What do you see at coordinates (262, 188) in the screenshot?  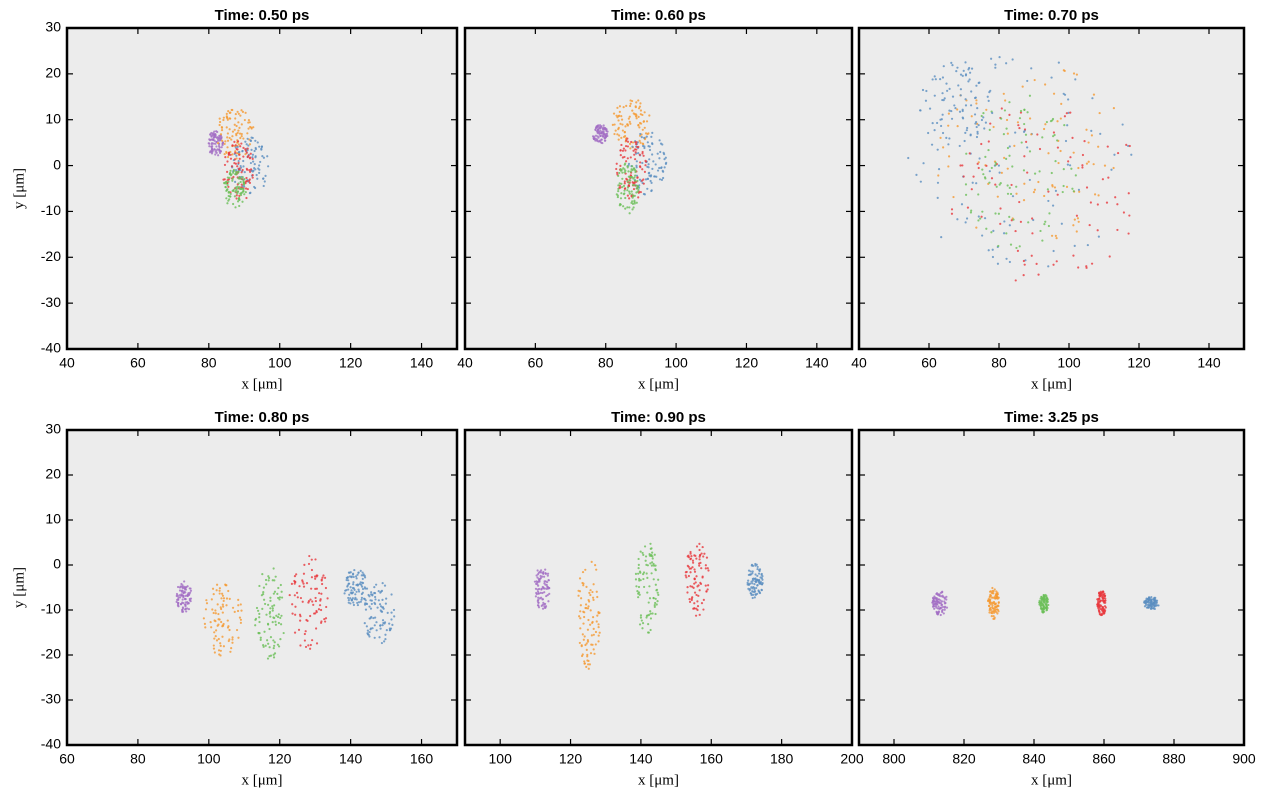 I see `plot-background` at bounding box center [262, 188].